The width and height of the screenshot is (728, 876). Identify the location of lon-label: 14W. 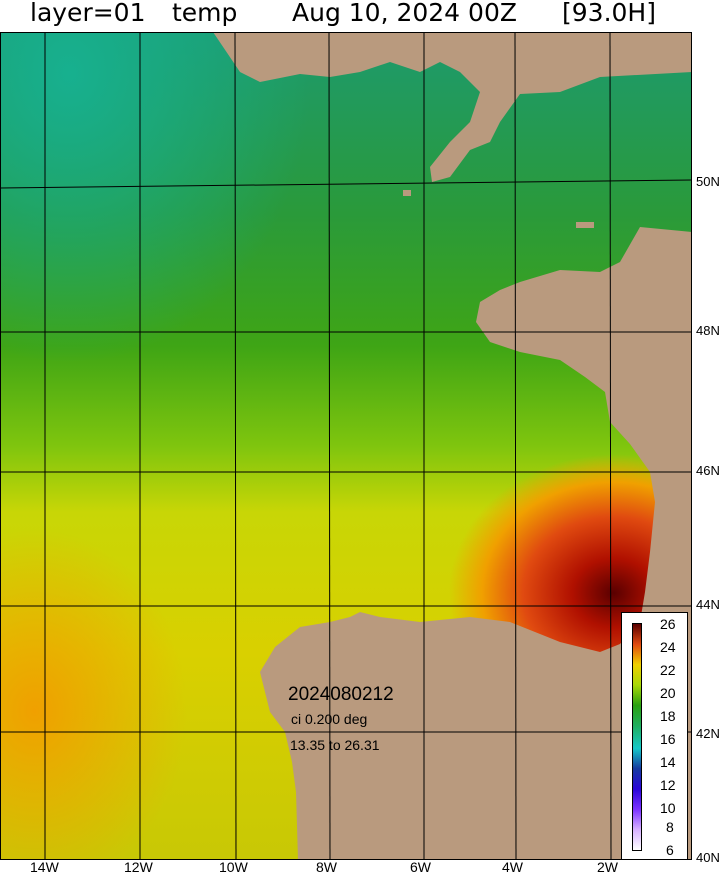
(44, 867).